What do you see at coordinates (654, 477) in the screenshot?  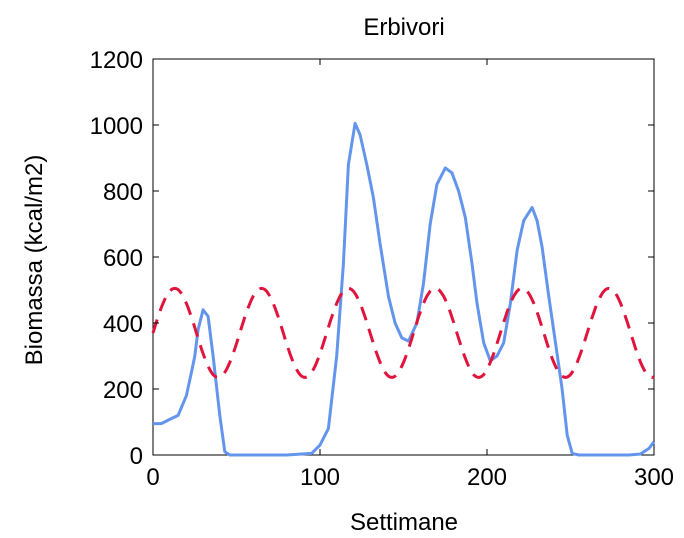 I see `x-tick-label: 300` at bounding box center [654, 477].